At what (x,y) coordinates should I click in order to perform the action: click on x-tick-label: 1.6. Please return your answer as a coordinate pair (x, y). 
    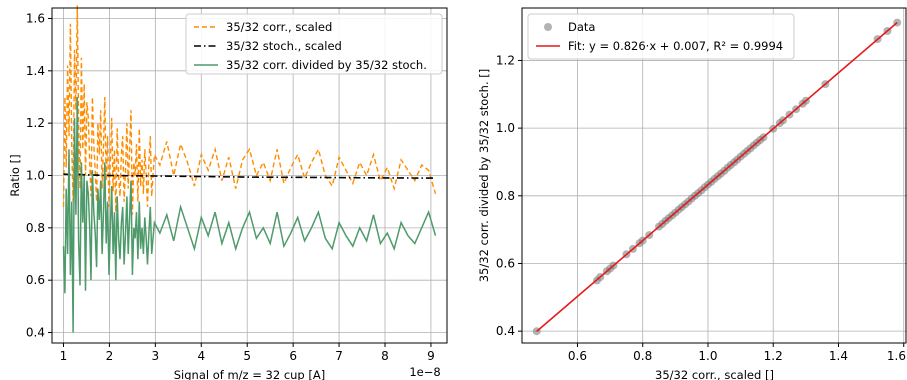
    Looking at the image, I should click on (896, 356).